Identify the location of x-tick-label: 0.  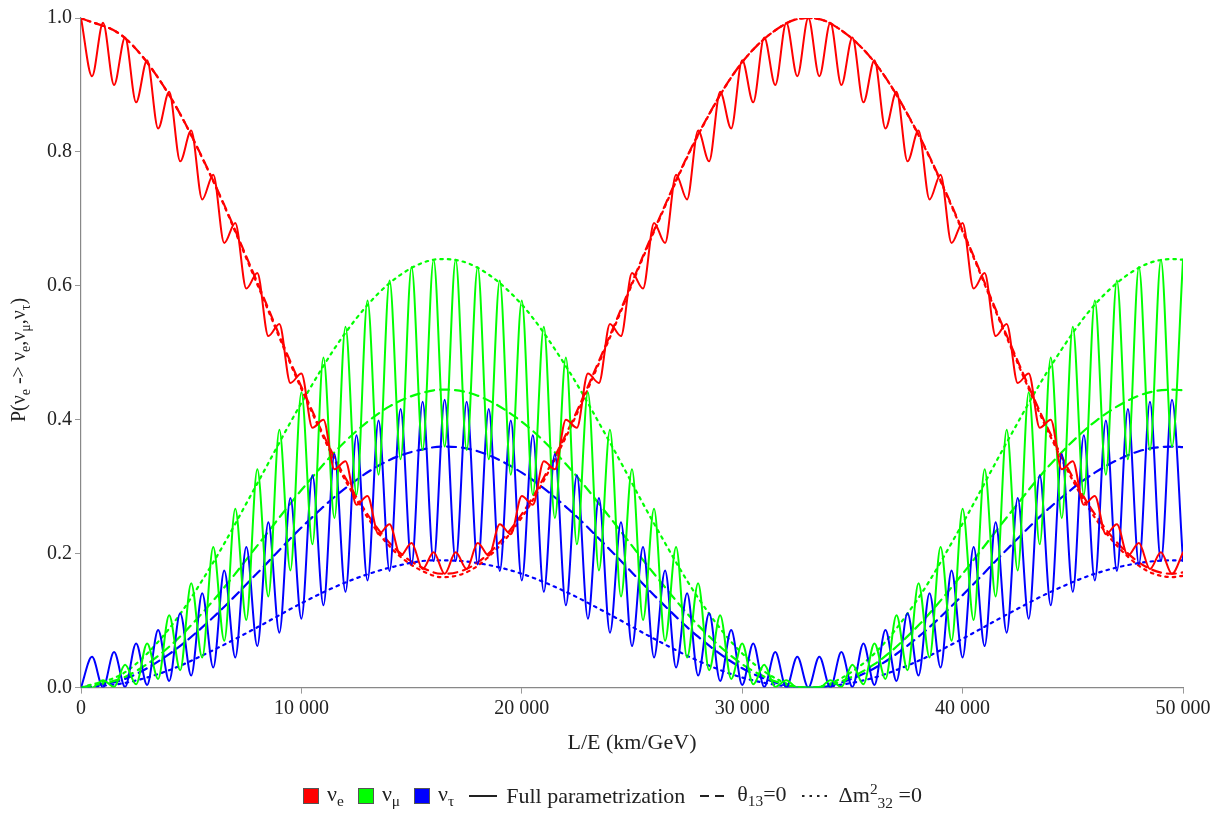
(81, 706).